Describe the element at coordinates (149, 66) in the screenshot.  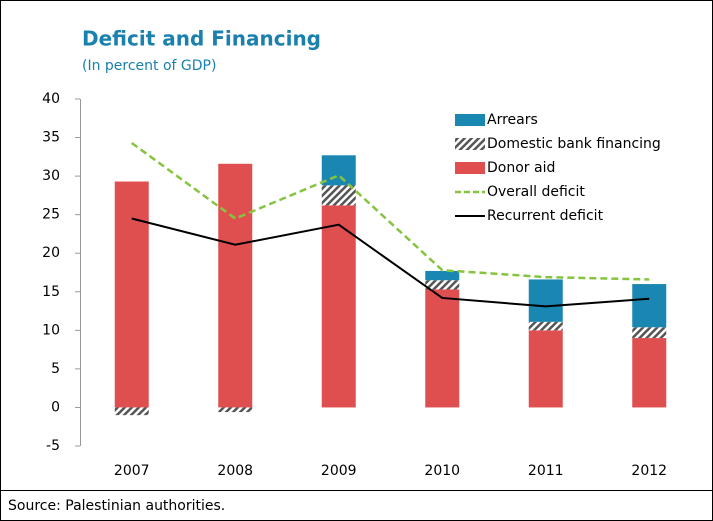
I see `chart-subtitle: (In percent of GDP)` at that location.